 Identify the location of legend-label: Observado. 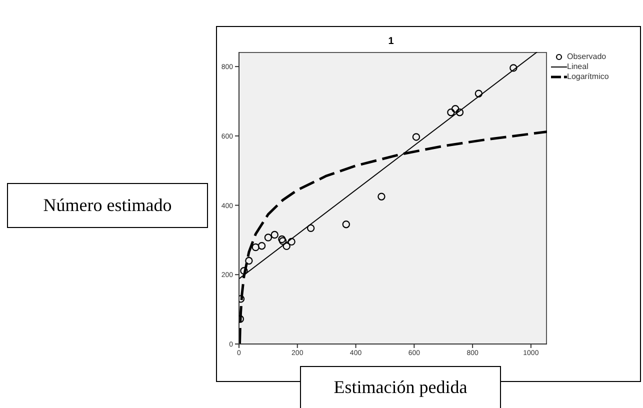
(586, 57).